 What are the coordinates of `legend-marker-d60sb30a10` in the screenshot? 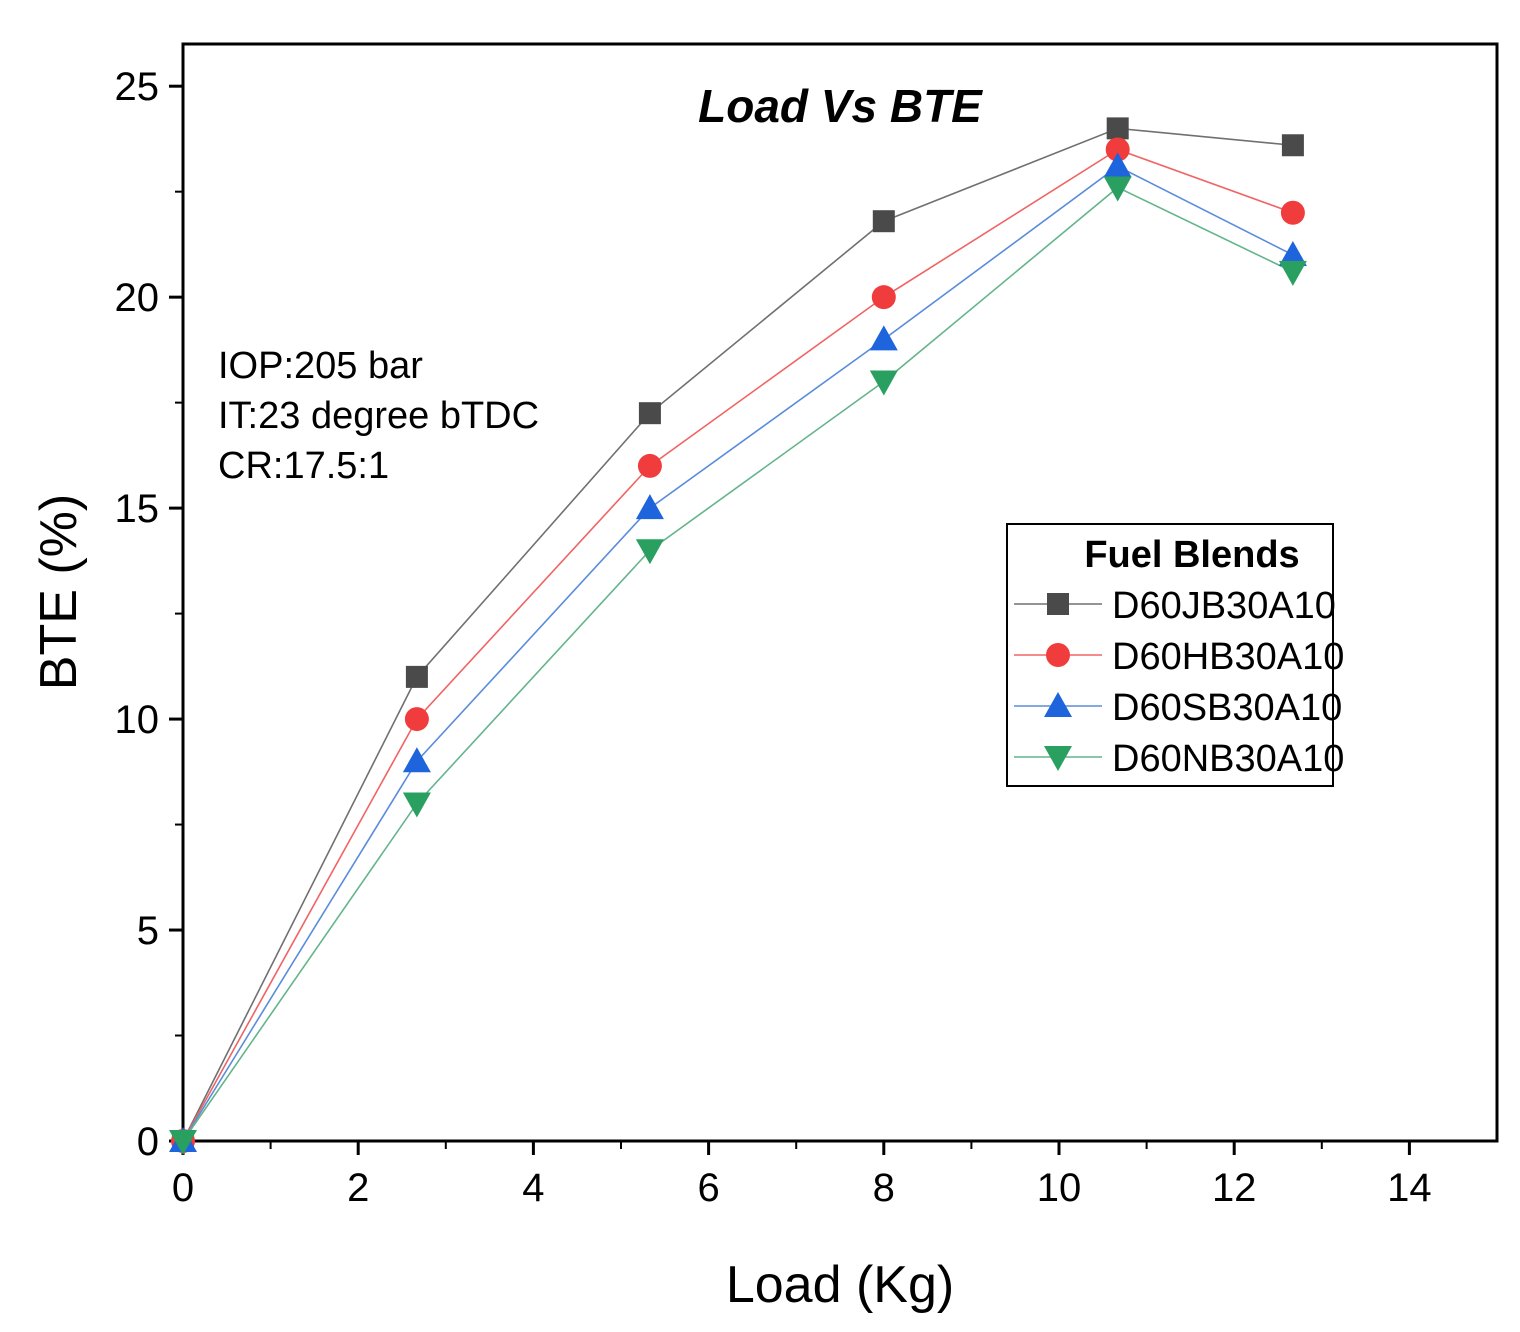 It's located at (1058, 704).